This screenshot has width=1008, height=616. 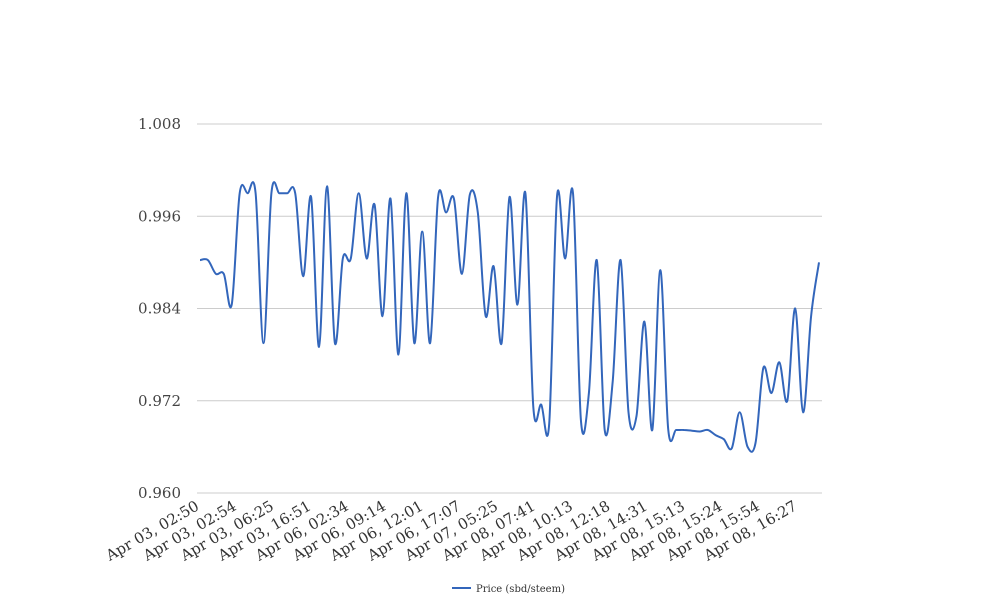 I want to click on legend: Price (sbd/steem), so click(x=508, y=589).